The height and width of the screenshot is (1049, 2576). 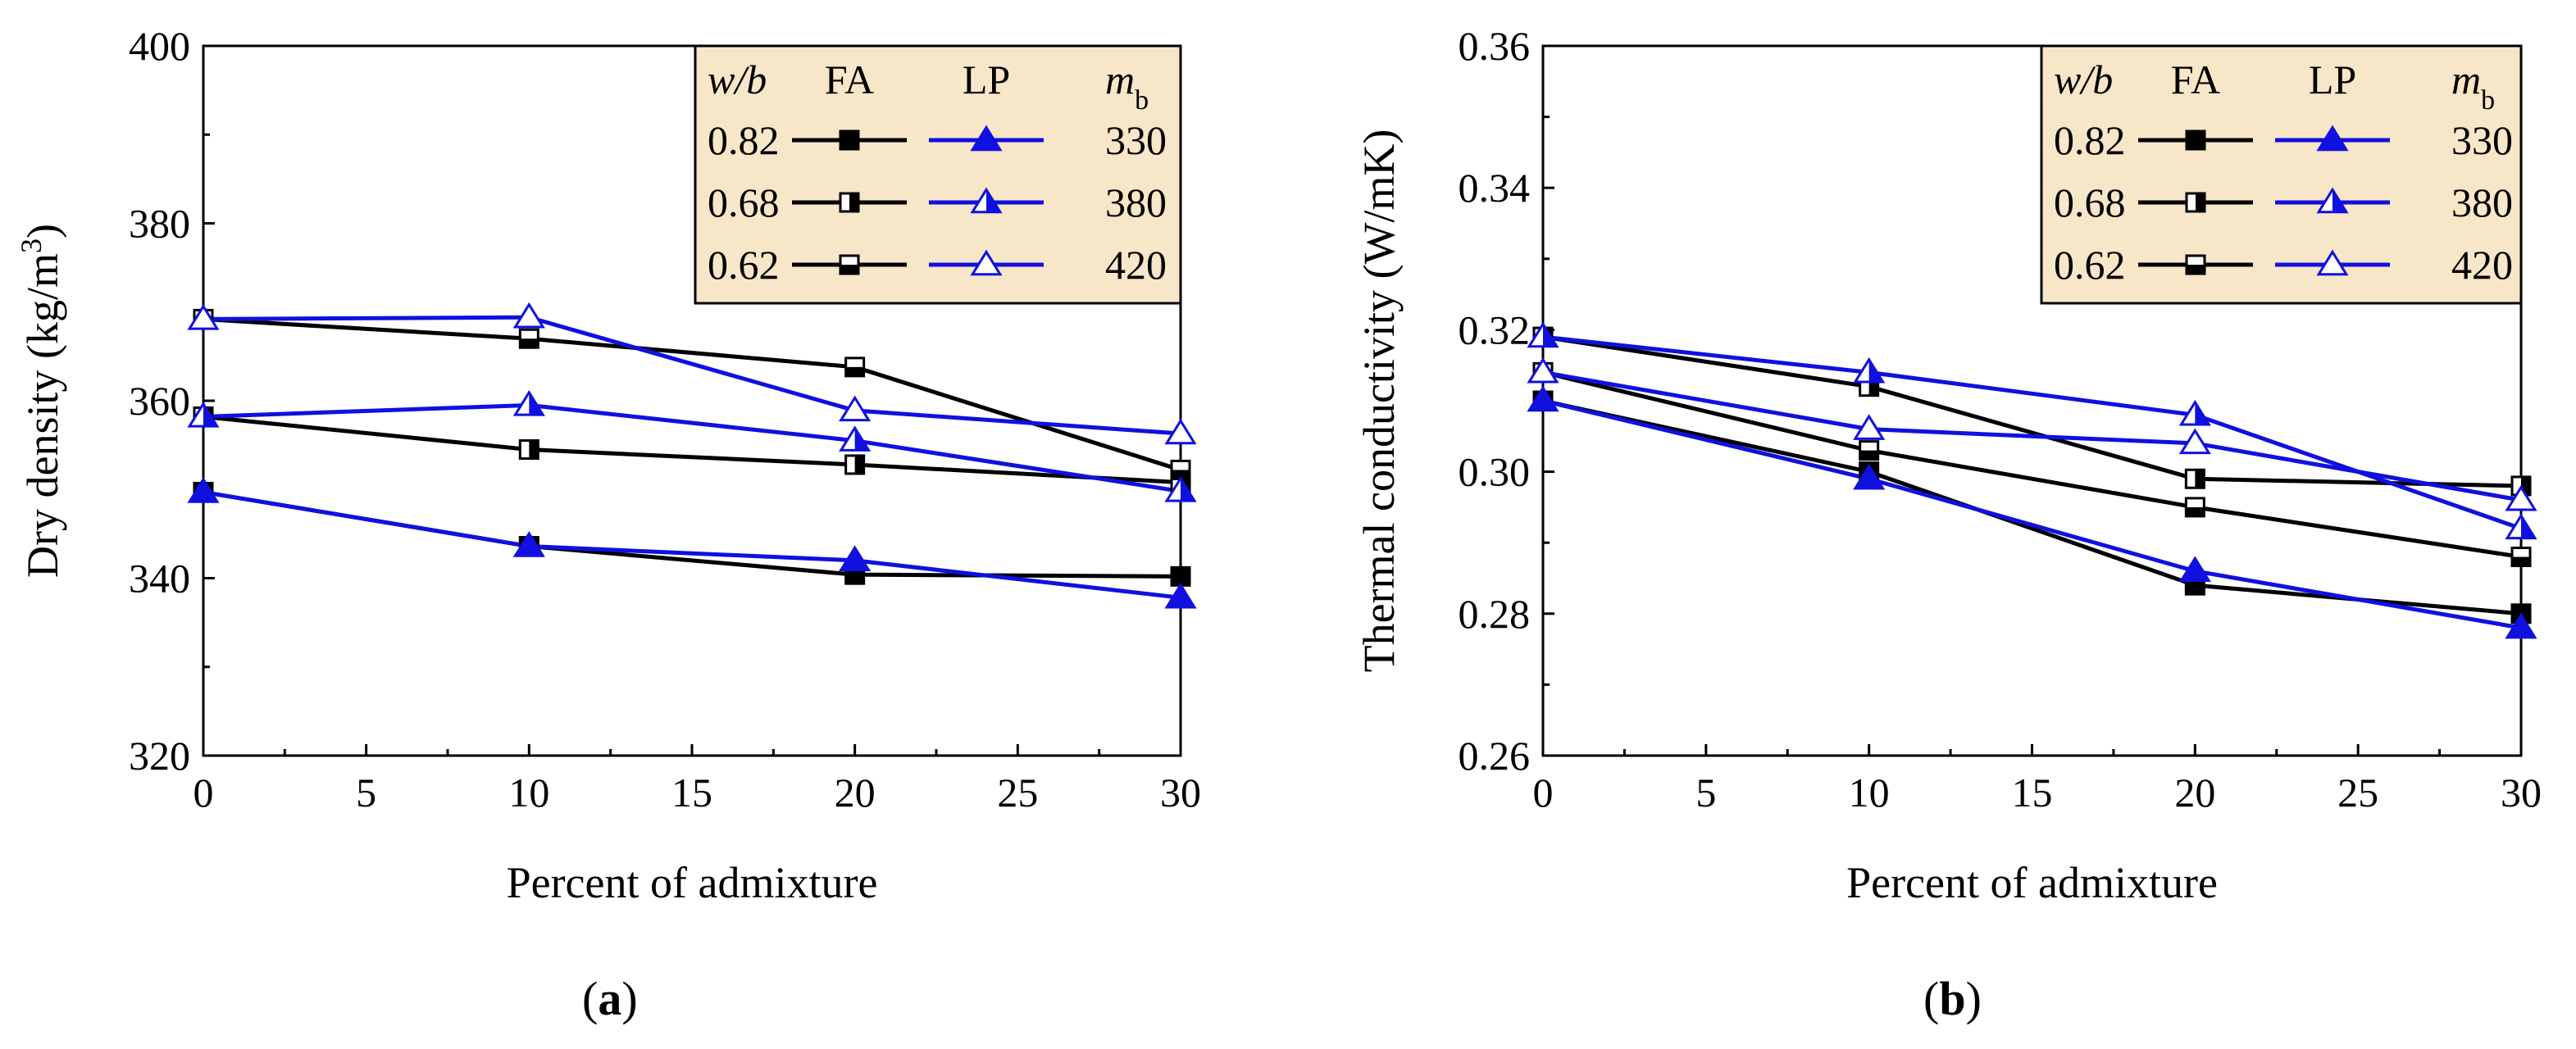 I want to click on y-tick-label: 0.34, so click(x=1495, y=188).